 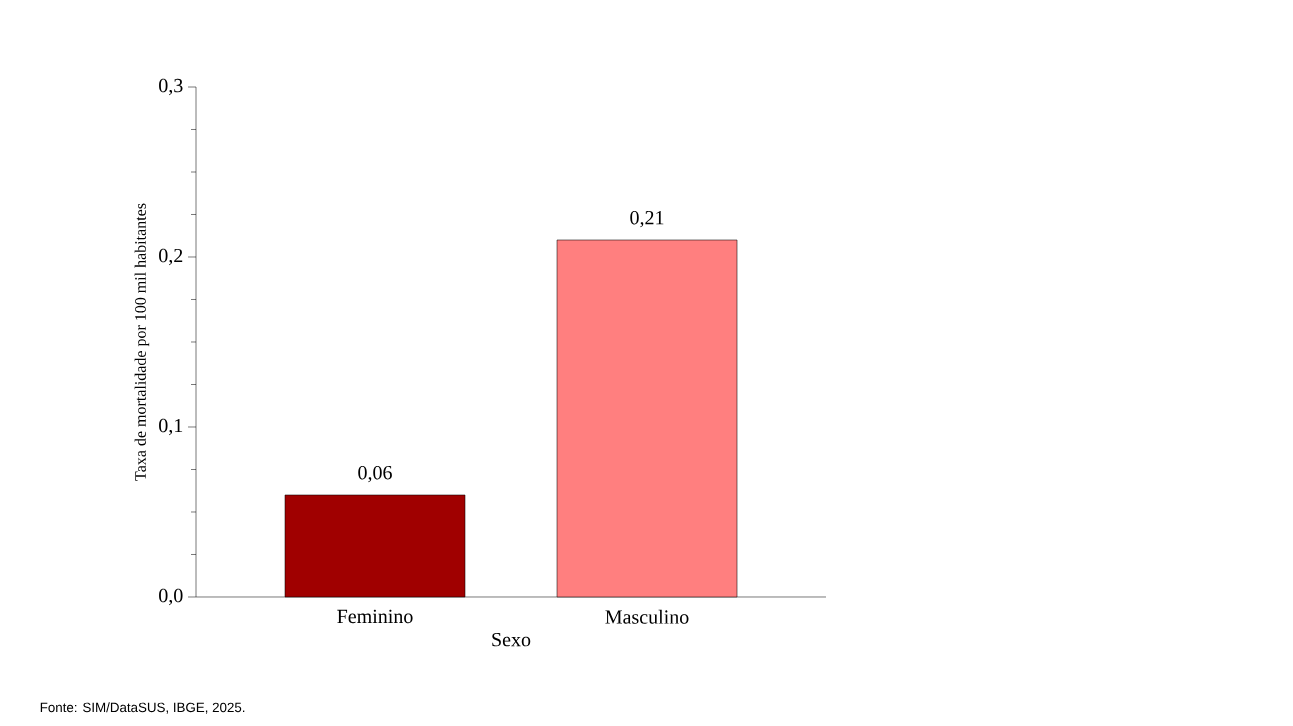 What do you see at coordinates (171, 427) in the screenshot?
I see `y-tick-label: 0,1` at bounding box center [171, 427].